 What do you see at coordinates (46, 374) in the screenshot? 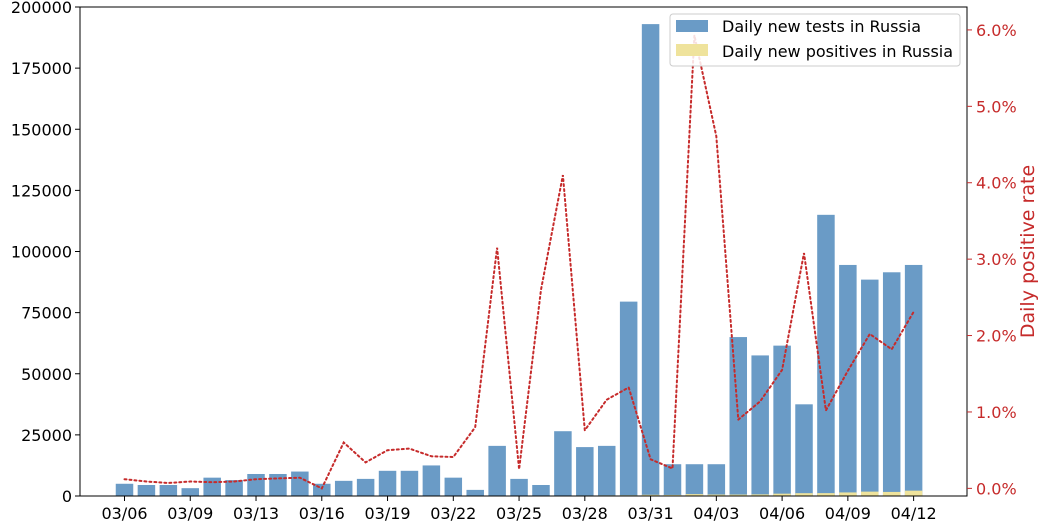
I see `y-left-tick-label: 50000` at bounding box center [46, 374].